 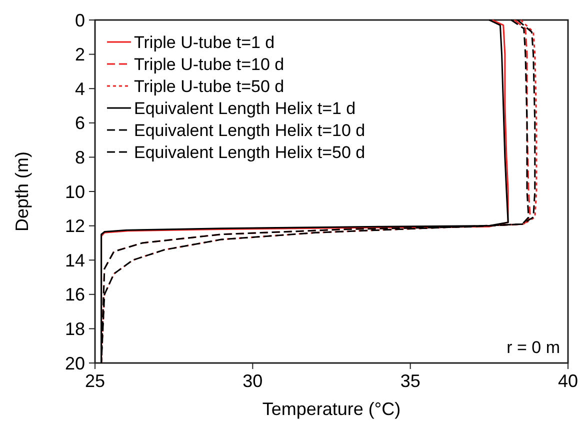 I want to click on x-tick-label: 40, so click(x=568, y=381).